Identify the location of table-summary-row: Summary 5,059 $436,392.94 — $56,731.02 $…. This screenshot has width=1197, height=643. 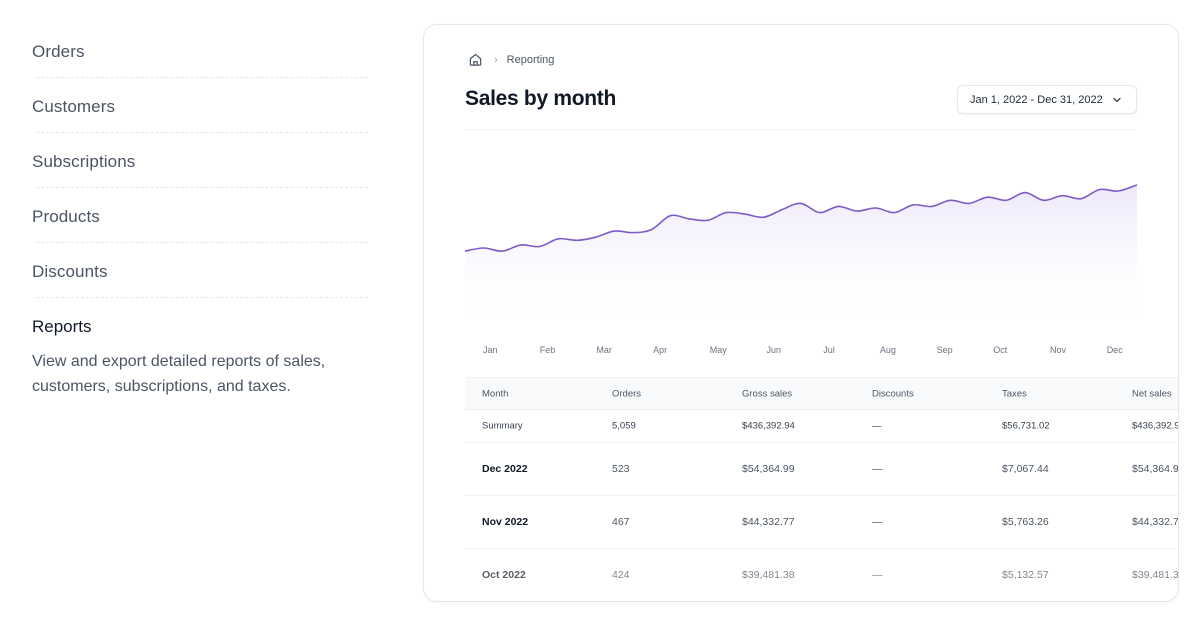
(822, 426).